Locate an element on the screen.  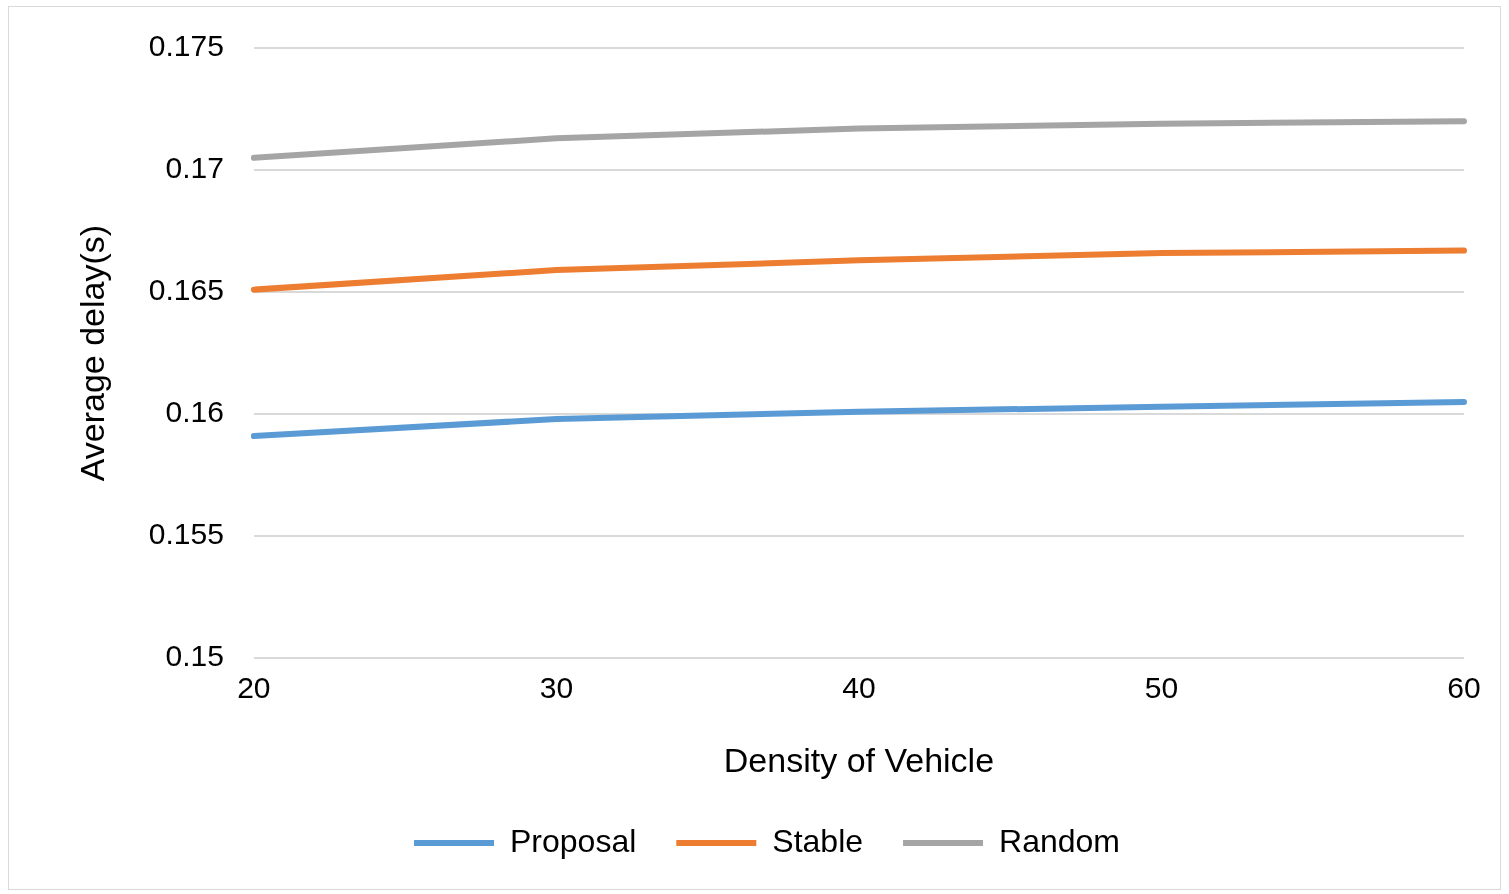
y-tick-label: 0.175 is located at coordinates (186, 46).